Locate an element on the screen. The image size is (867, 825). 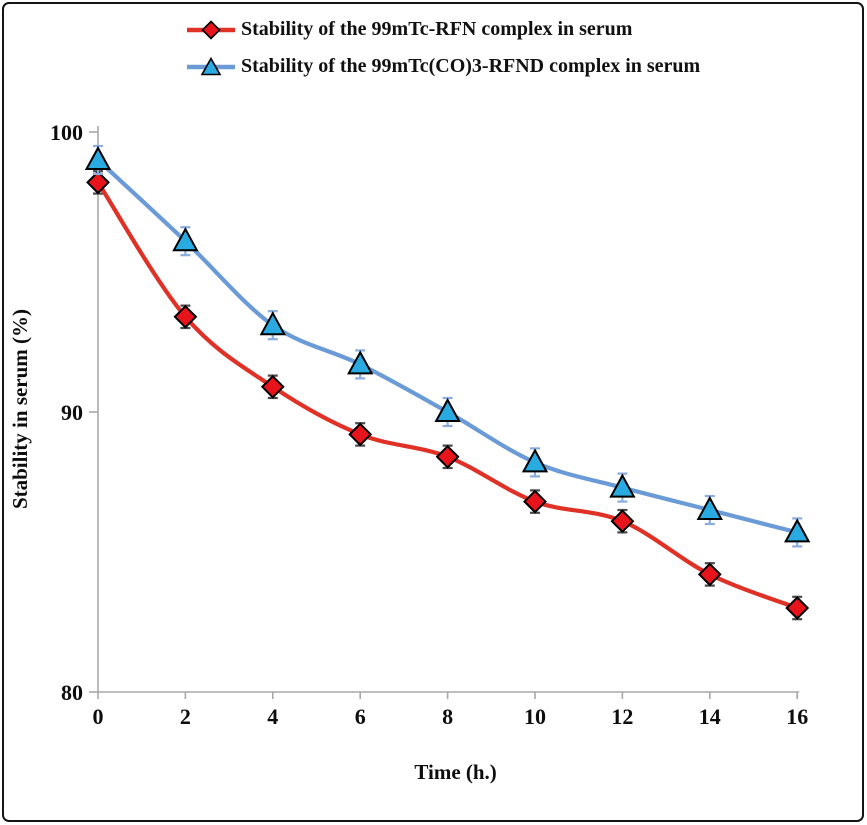
x-axis-title: Time (h.) is located at coordinates (455, 772).